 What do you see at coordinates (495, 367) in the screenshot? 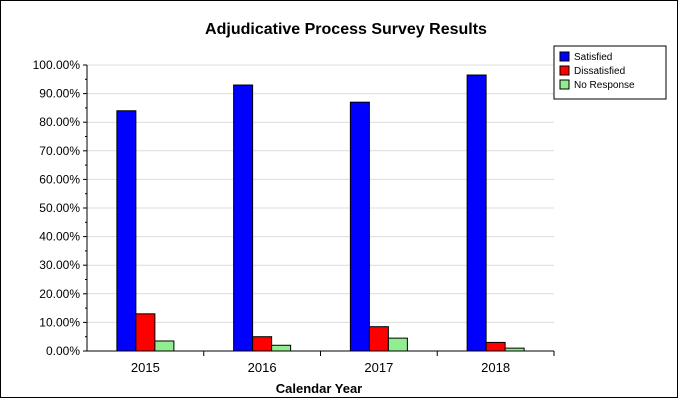
I see `x-tick-label: 2018` at bounding box center [495, 367].